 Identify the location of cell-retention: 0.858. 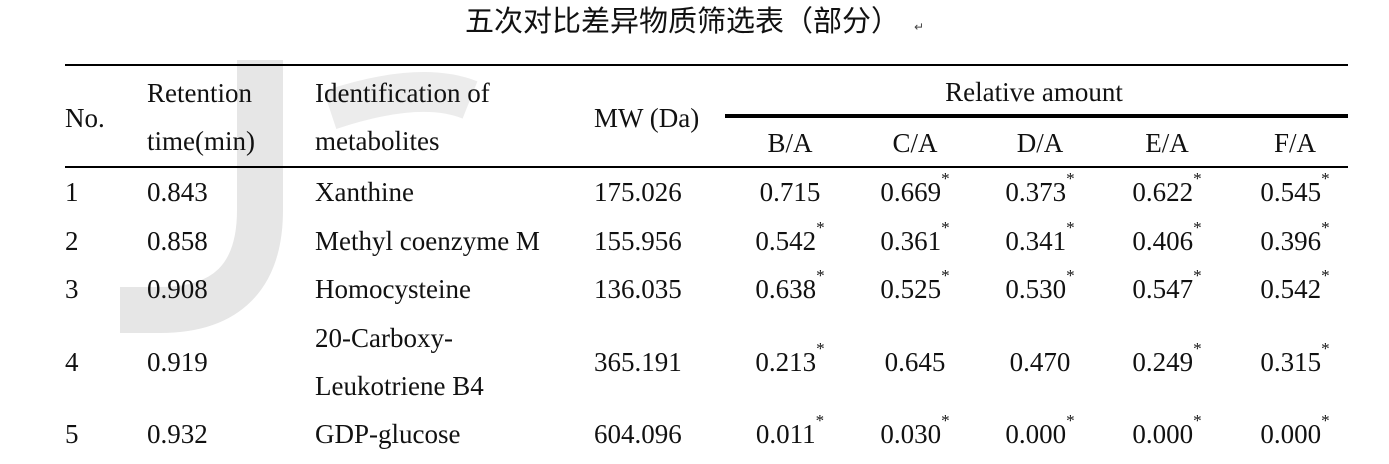
(177, 241).